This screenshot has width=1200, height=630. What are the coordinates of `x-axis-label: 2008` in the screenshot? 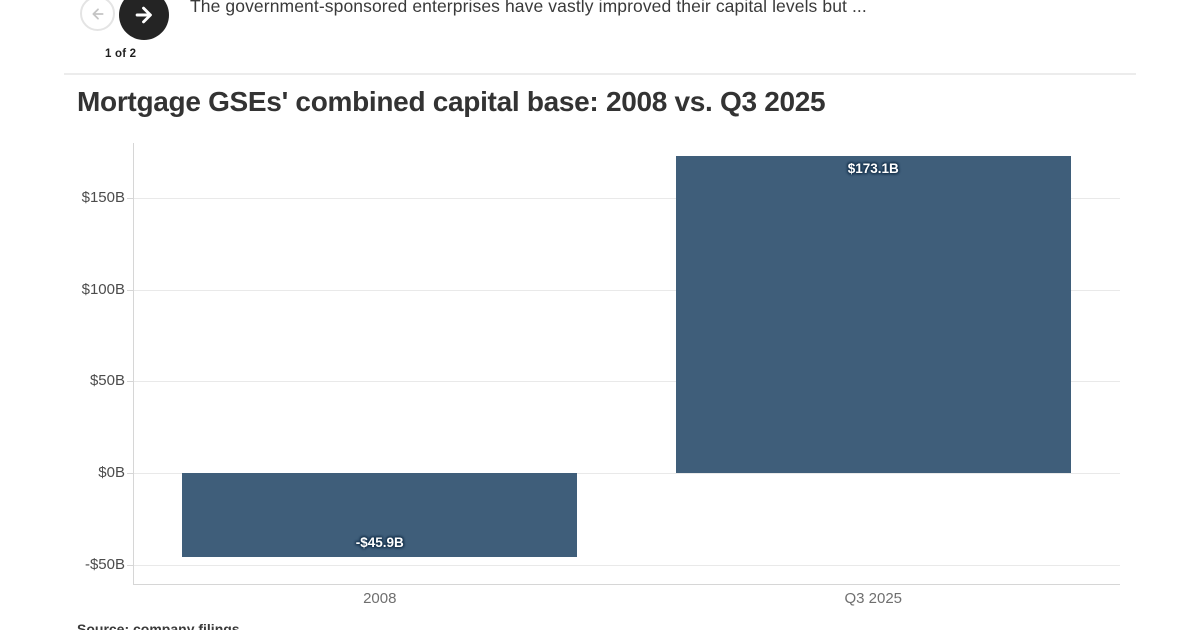 It's located at (380, 598).